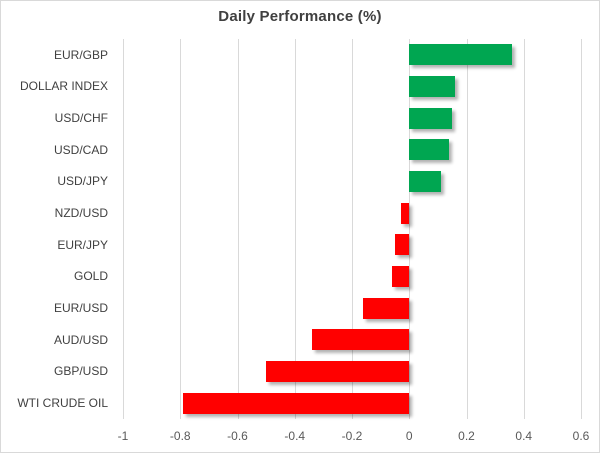 This screenshot has width=600, height=453. What do you see at coordinates (63, 86) in the screenshot?
I see `category-label: DOLLAR INDEX` at bounding box center [63, 86].